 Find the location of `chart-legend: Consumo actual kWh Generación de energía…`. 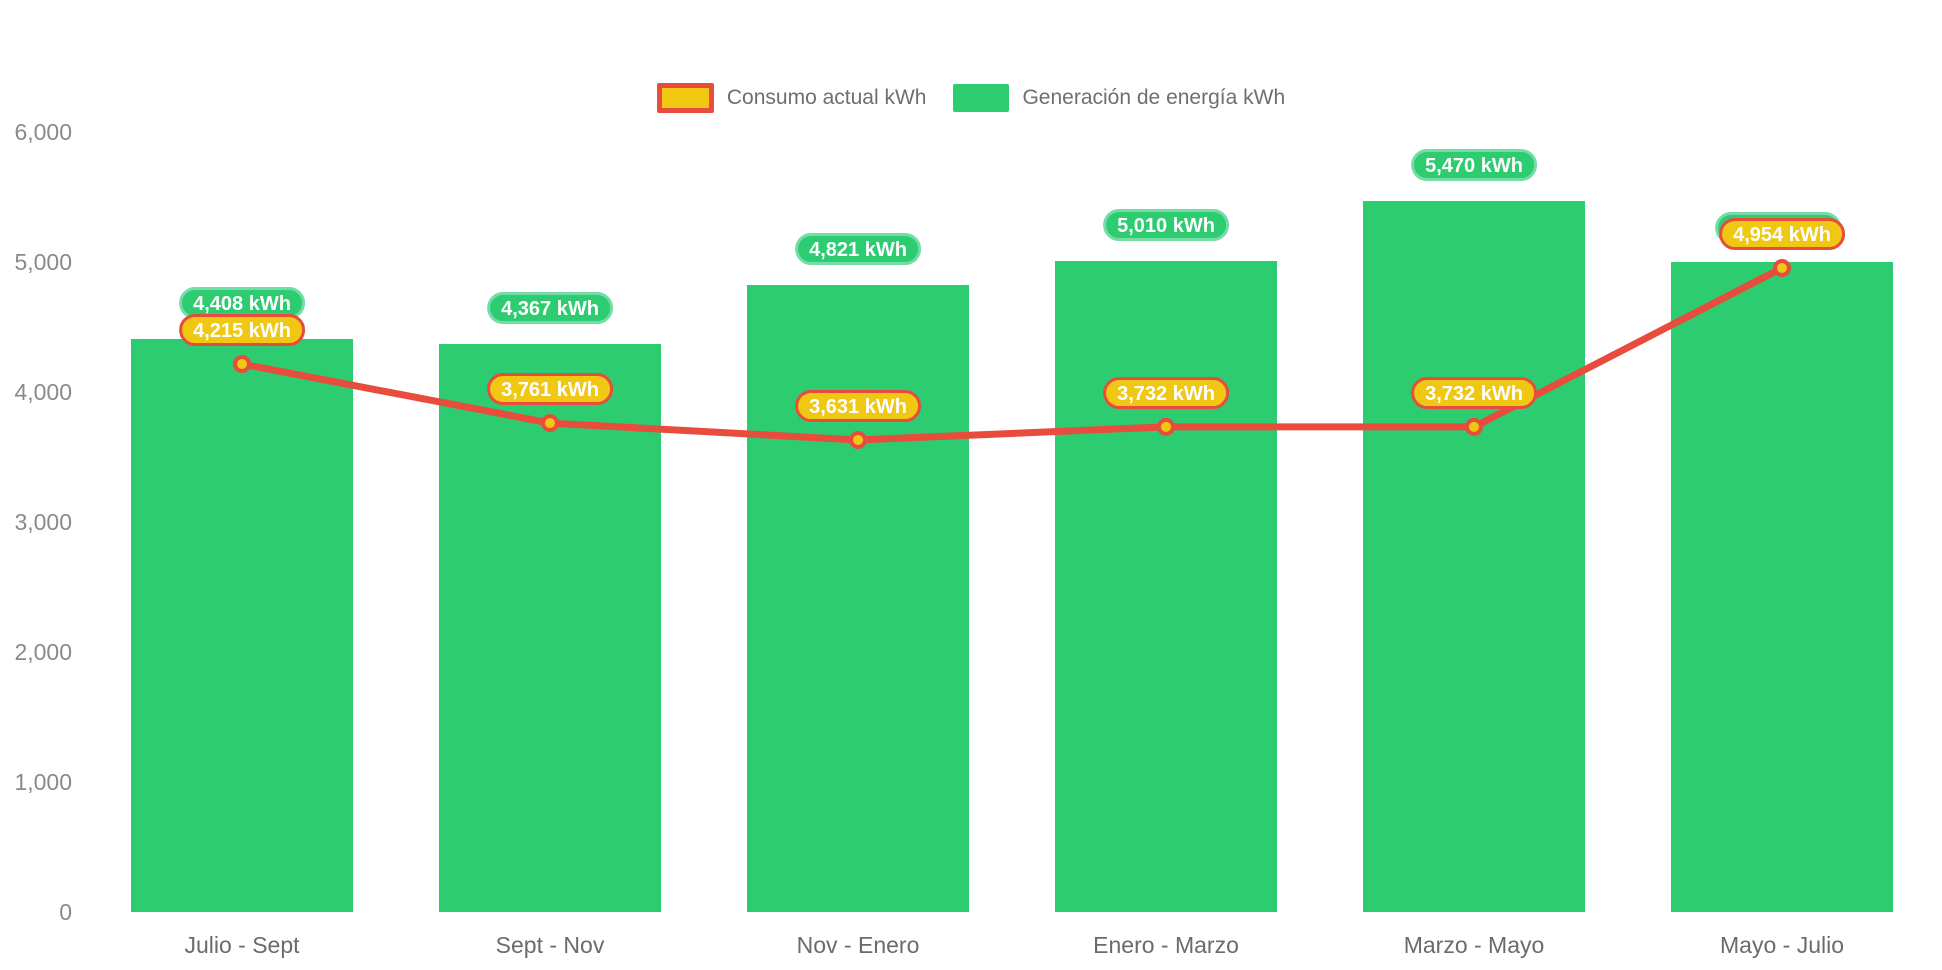

chart-legend: Consumo actual kWh Generación de energía… is located at coordinates (971, 98).